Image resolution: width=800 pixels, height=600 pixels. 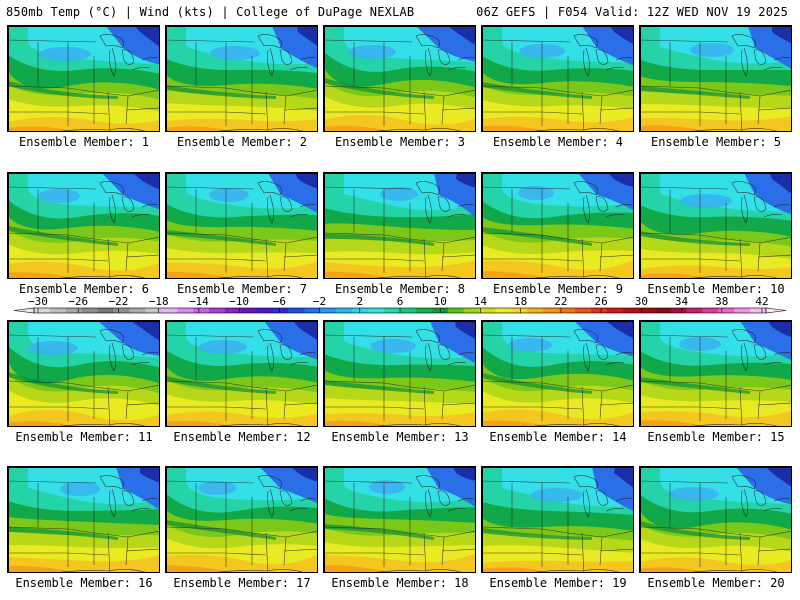 I want to click on ensemble-member-label: Ensemble Member: 18, so click(x=400, y=583).